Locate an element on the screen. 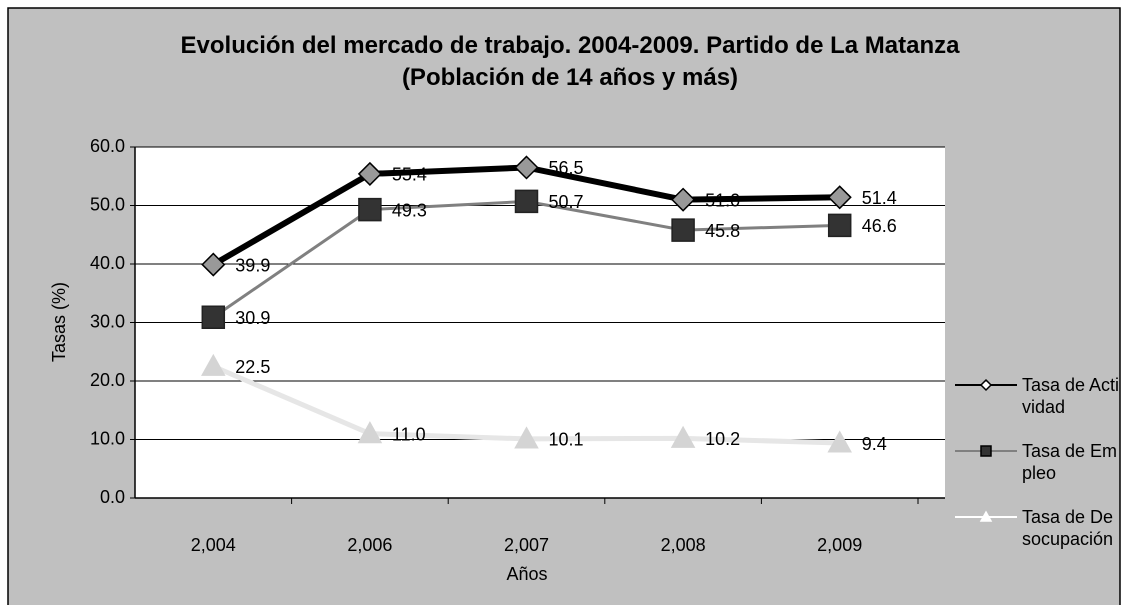 The width and height of the screenshot is (1128, 605). y-tick-label: 0.0 is located at coordinates (112, 497).